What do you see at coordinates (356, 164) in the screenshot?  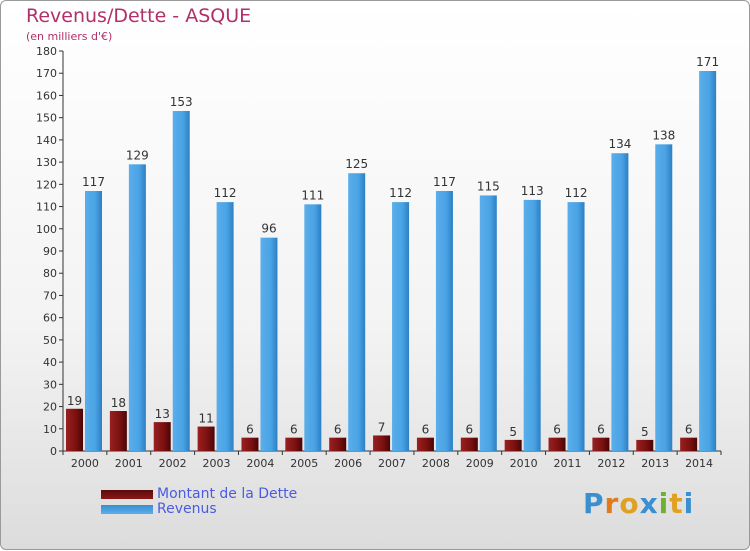 I see `data-label-revenus: 125` at bounding box center [356, 164].